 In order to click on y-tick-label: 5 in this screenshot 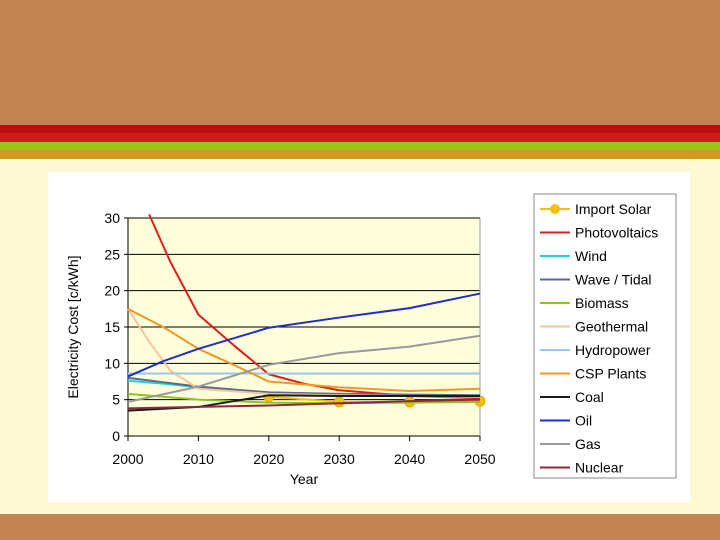, I will do `click(116, 400)`.